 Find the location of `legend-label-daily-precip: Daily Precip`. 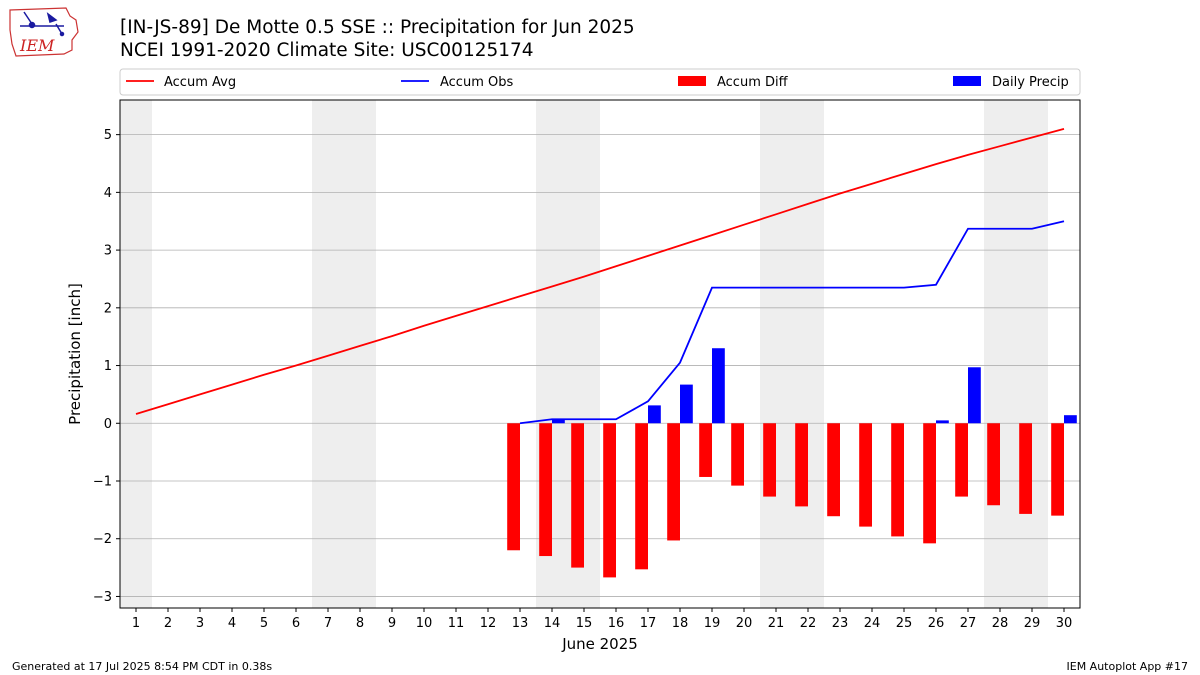

legend-label-daily-precip: Daily Precip is located at coordinates (1030, 82).